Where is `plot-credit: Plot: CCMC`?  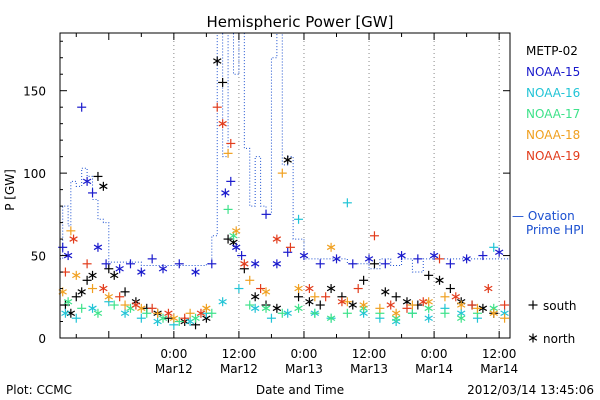 plot-credit: Plot: CCMC is located at coordinates (39, 390).